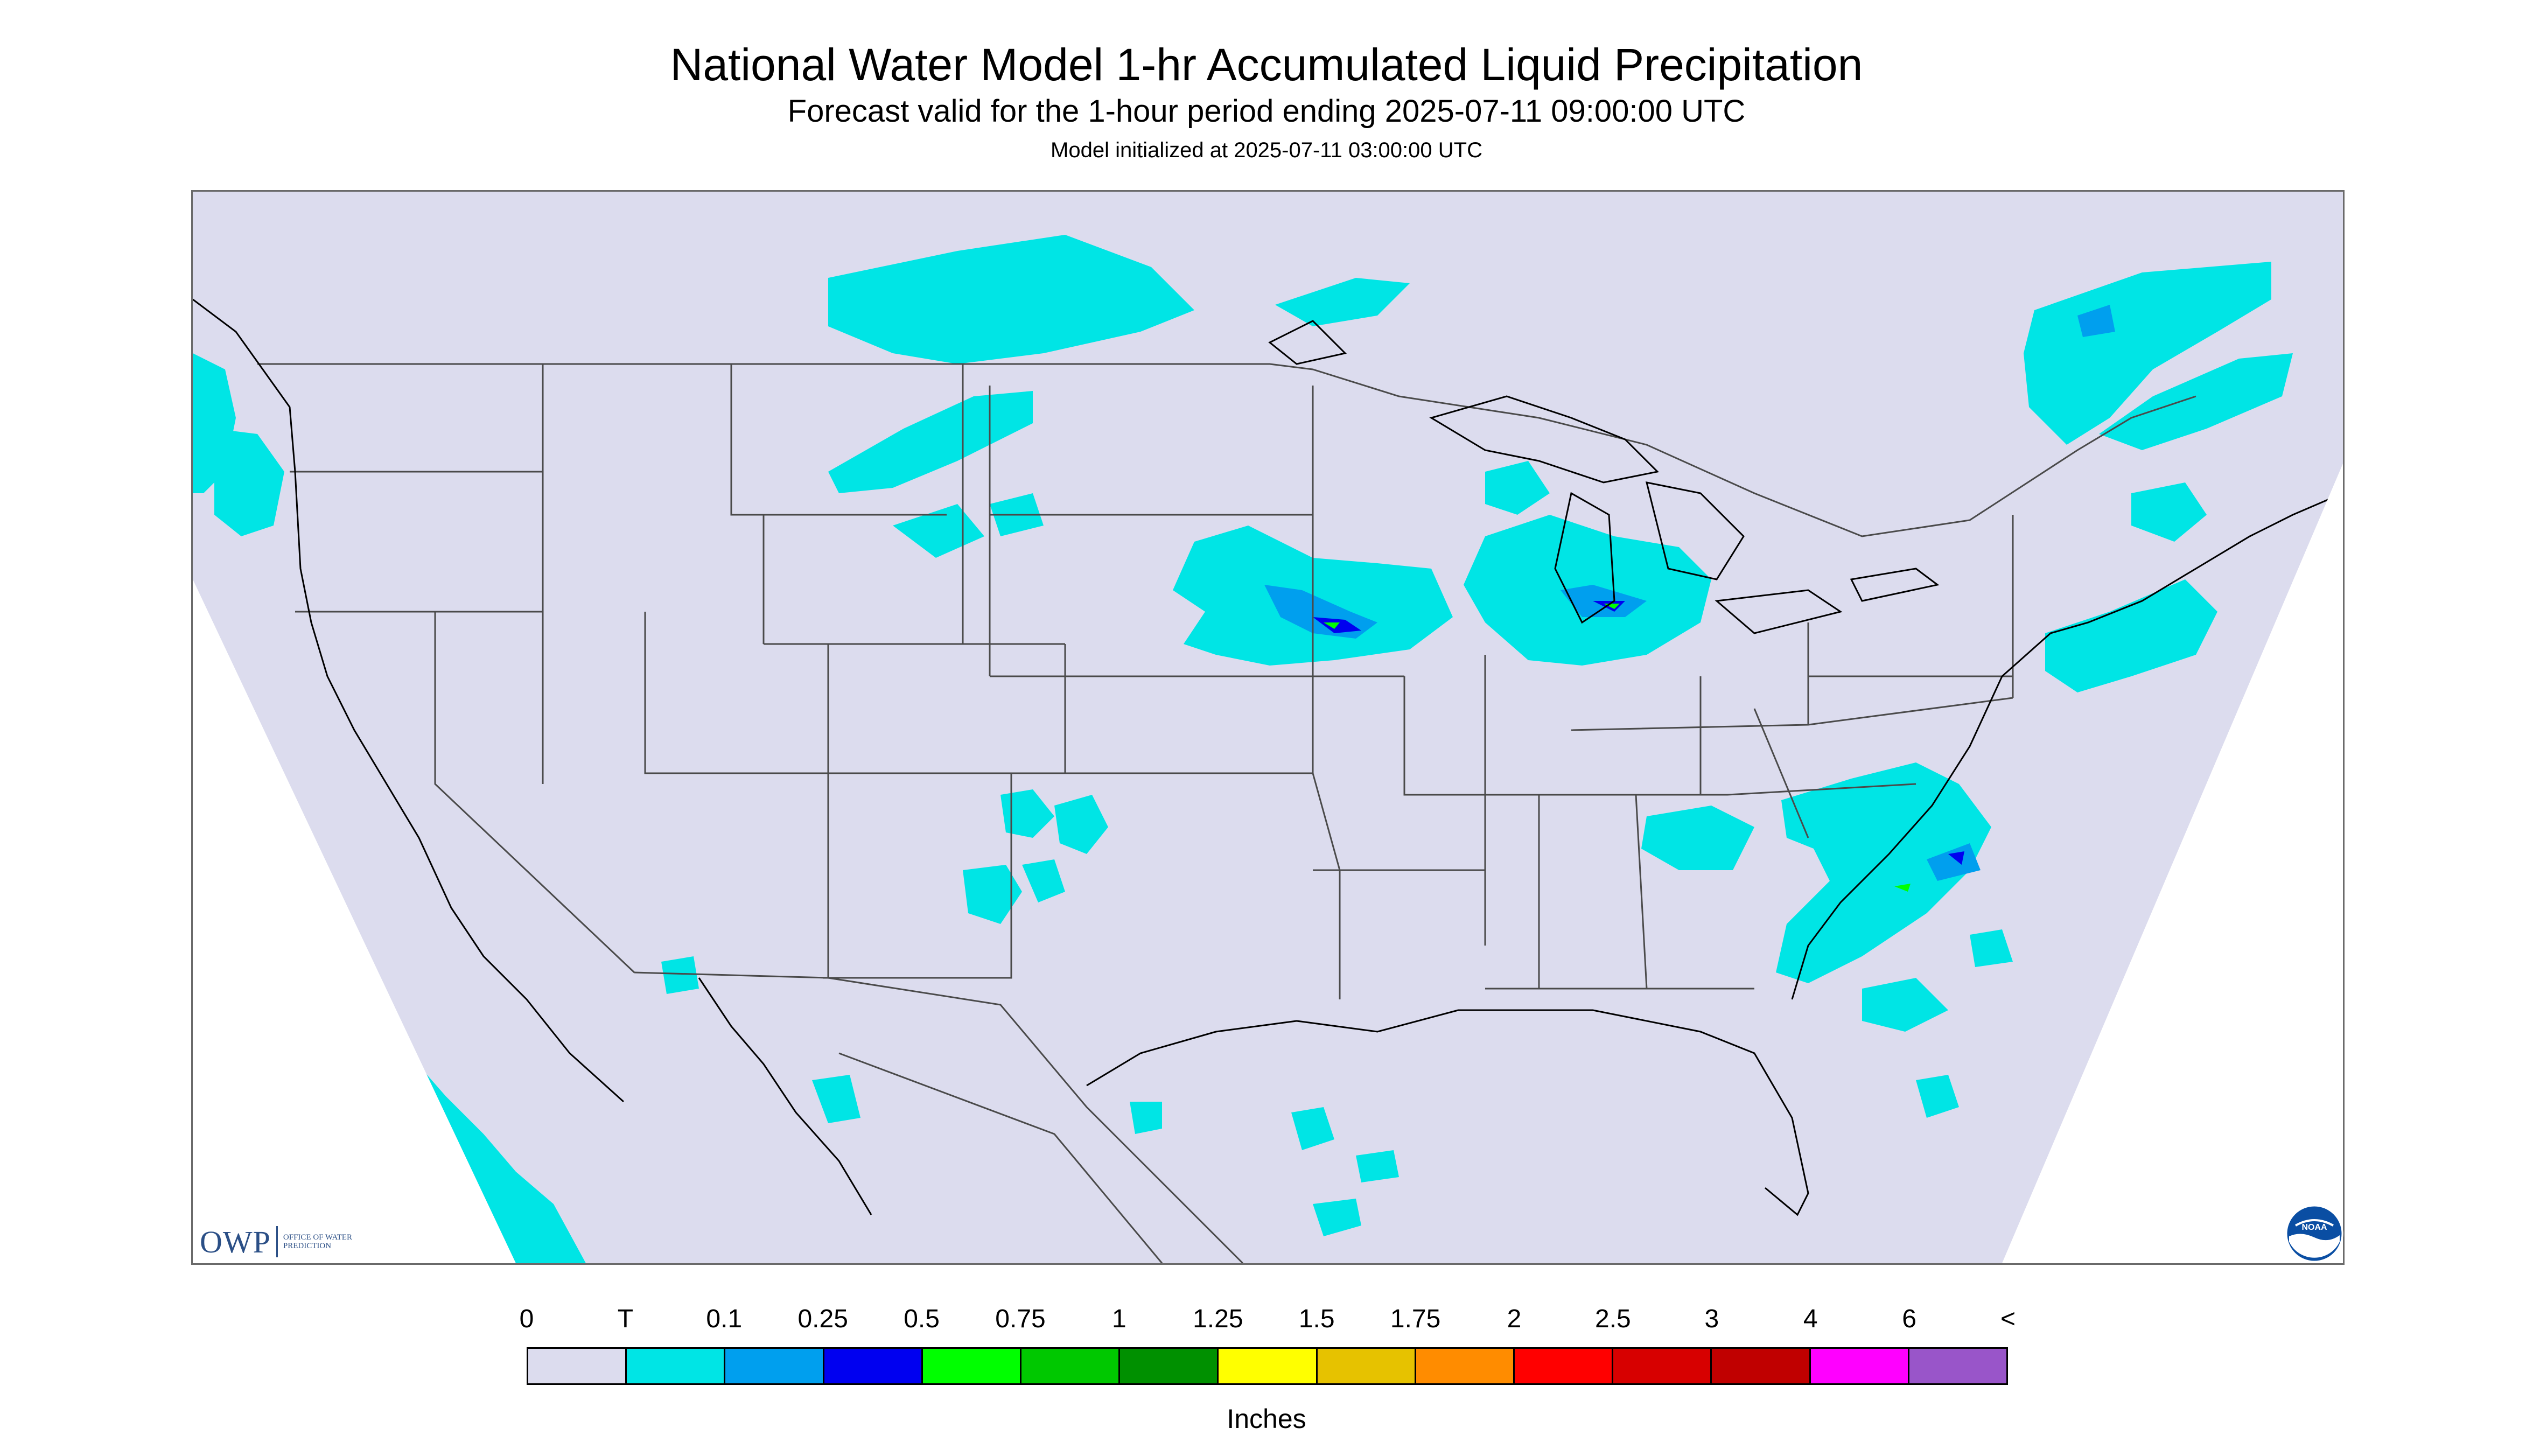 The width and height of the screenshot is (2533, 1456). I want to click on legend-label: 1.25, so click(1218, 1319).